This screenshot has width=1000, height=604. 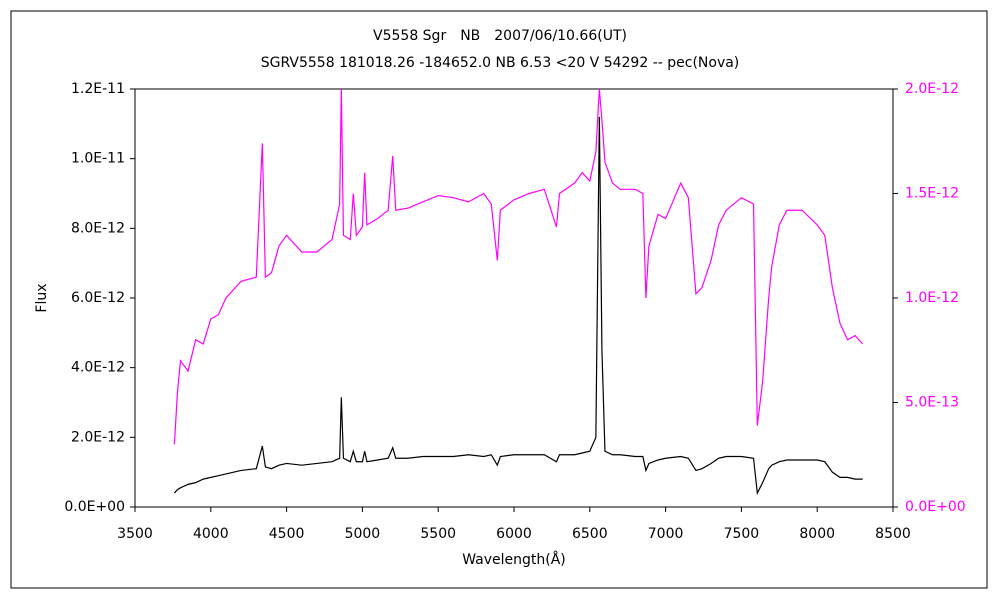 What do you see at coordinates (98, 298) in the screenshot?
I see `y-tick-label: 6.0E-12` at bounding box center [98, 298].